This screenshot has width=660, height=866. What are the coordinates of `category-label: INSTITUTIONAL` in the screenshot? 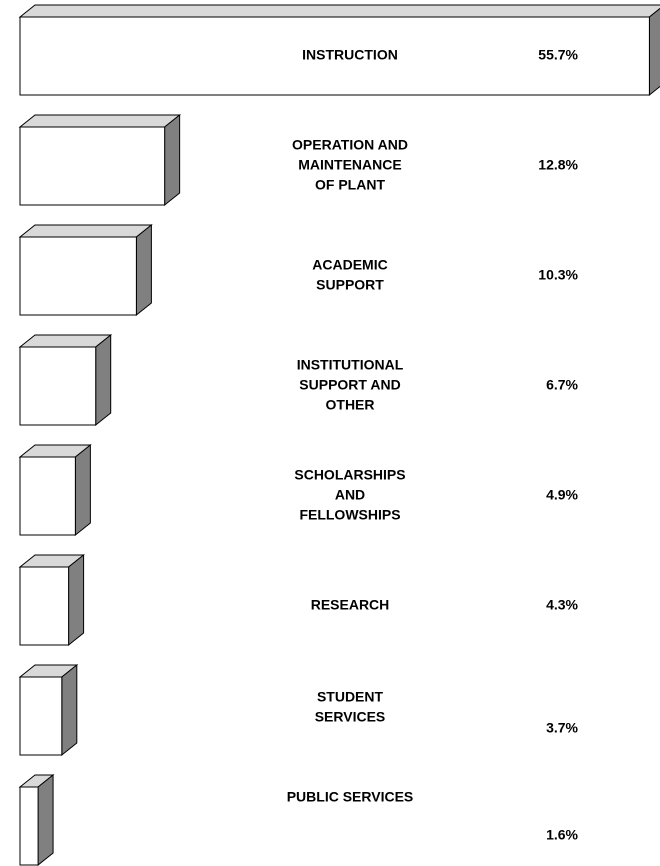 It's located at (350, 365).